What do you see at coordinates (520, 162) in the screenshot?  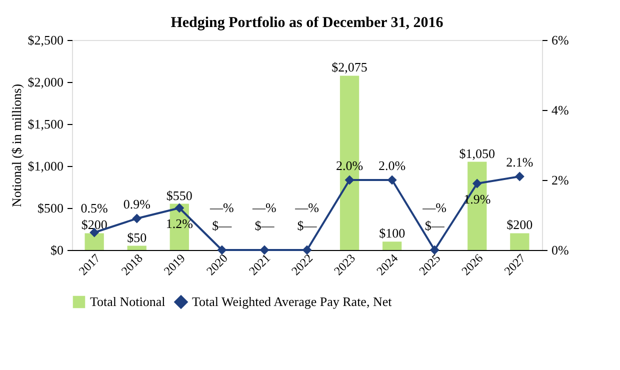 I see `data-label: 2.1%` at bounding box center [520, 162].